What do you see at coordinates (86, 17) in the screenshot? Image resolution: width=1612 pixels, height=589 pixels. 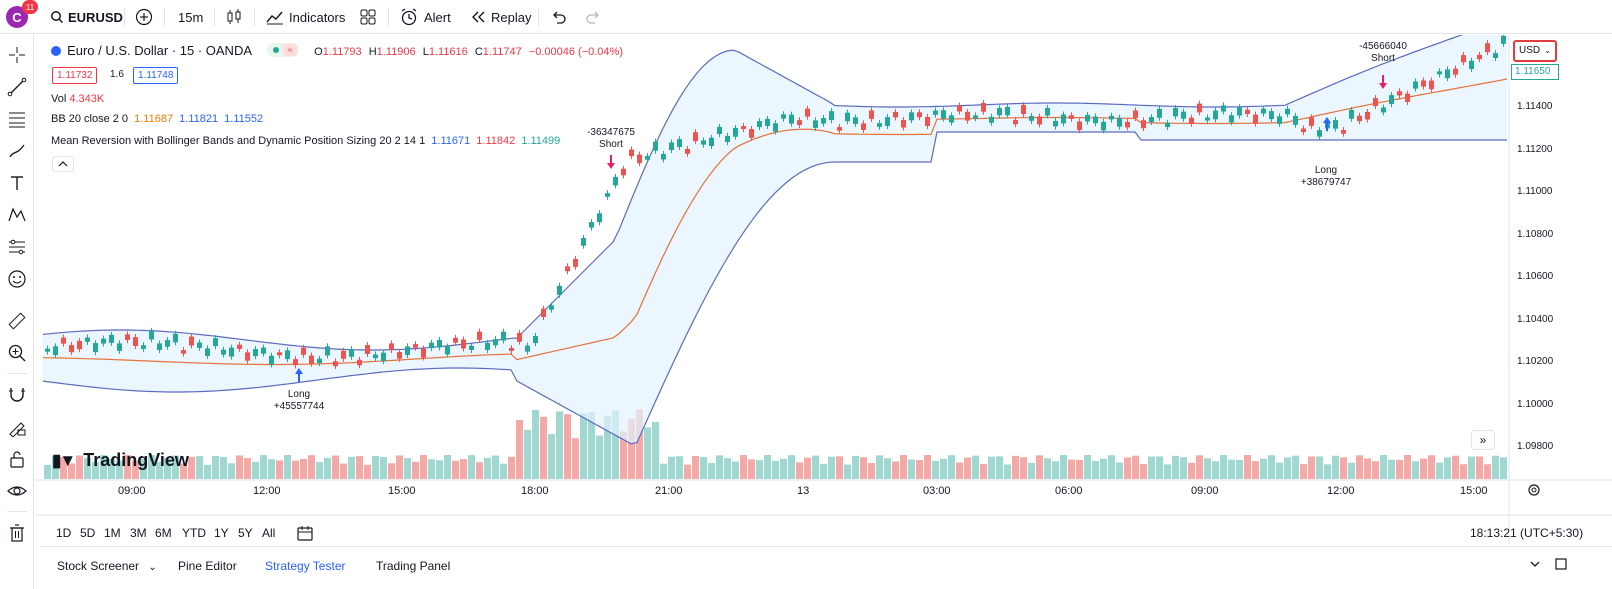 I see `symbol-search: EURUSD` at bounding box center [86, 17].